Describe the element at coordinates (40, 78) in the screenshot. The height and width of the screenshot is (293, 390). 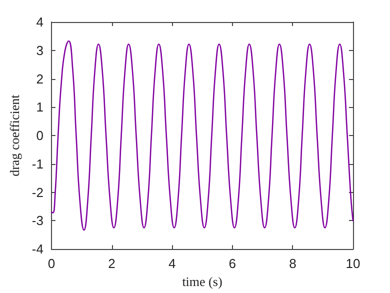
I see `y-tick-label: 2` at that location.